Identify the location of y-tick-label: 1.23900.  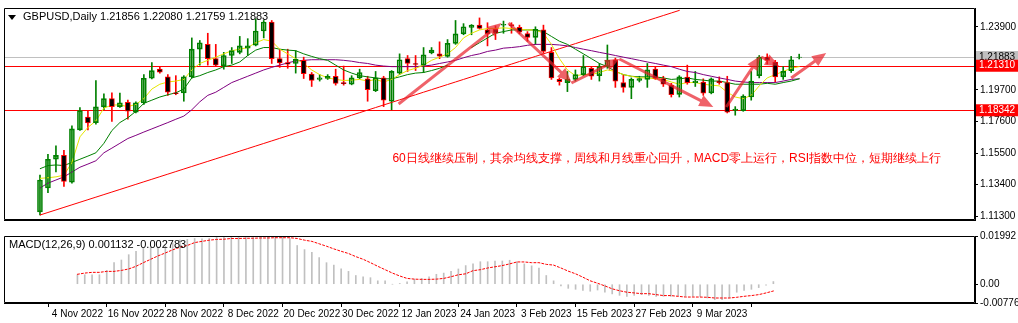
(998, 26).